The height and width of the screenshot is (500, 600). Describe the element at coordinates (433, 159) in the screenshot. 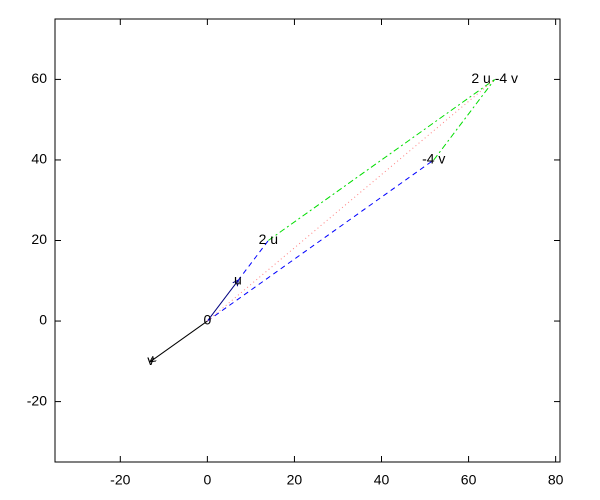

I see `point-label: -4 v` at that location.